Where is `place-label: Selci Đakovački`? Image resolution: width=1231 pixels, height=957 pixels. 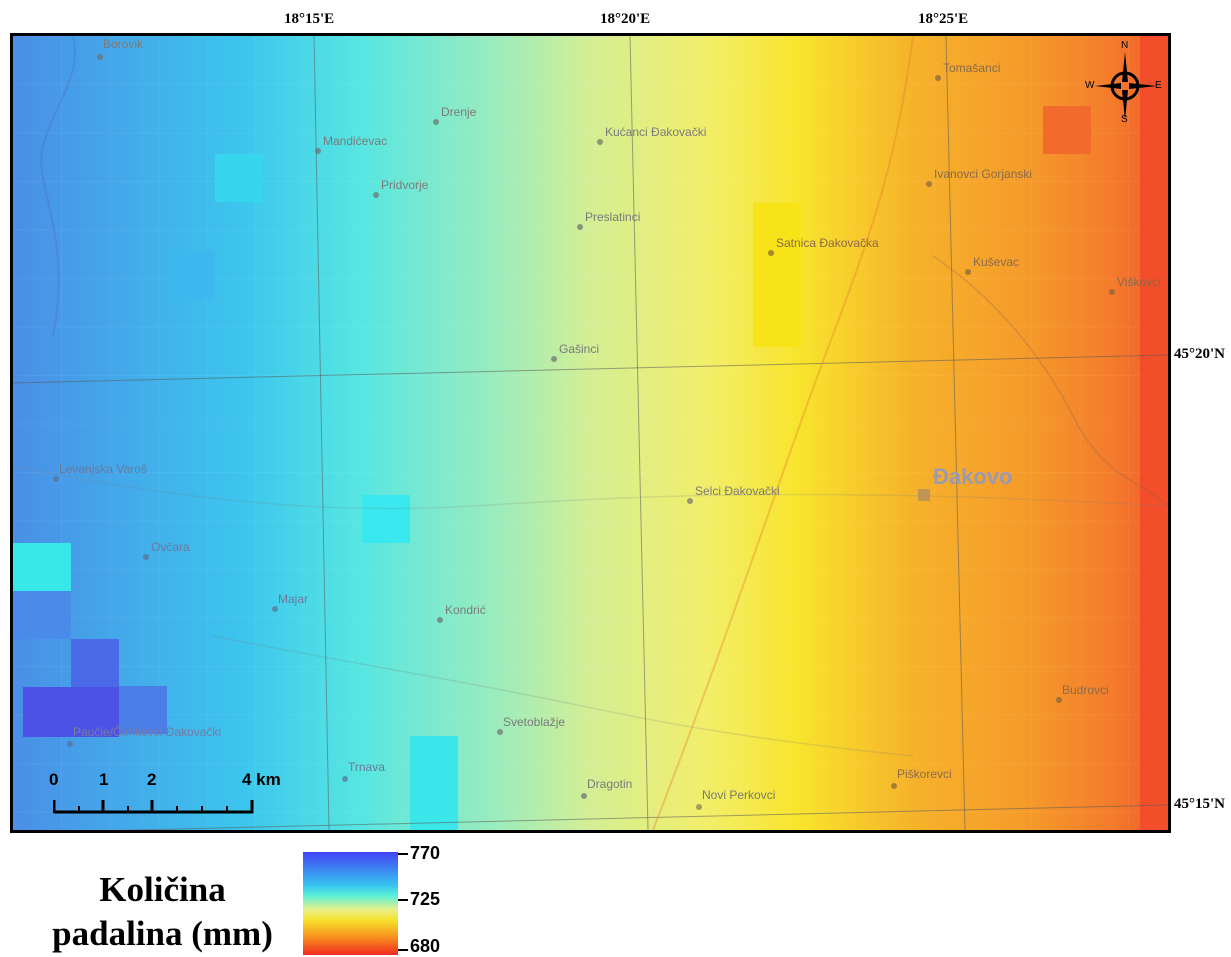
place-label: Selci Đakovački is located at coordinates (737, 491).